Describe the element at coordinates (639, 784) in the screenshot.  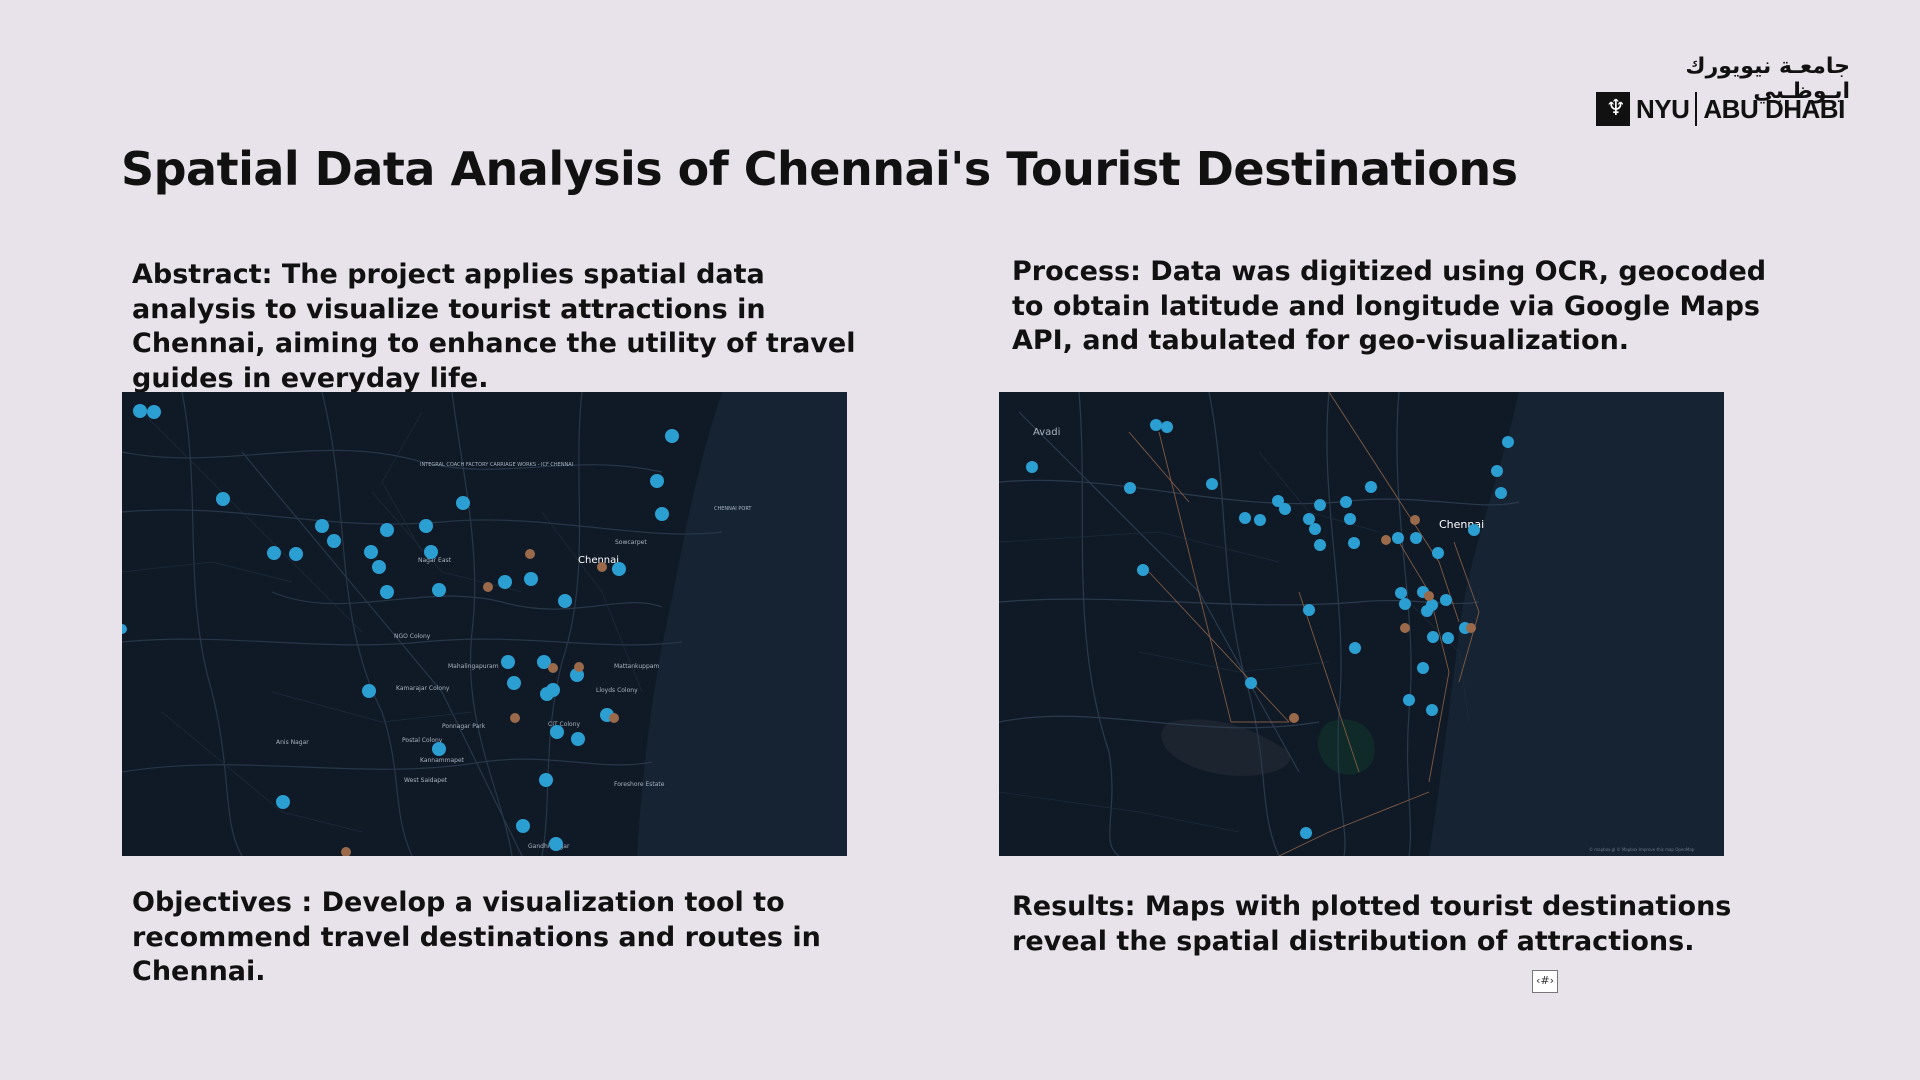
I see `left-map-label-foreshore: Foreshore Estate` at that location.